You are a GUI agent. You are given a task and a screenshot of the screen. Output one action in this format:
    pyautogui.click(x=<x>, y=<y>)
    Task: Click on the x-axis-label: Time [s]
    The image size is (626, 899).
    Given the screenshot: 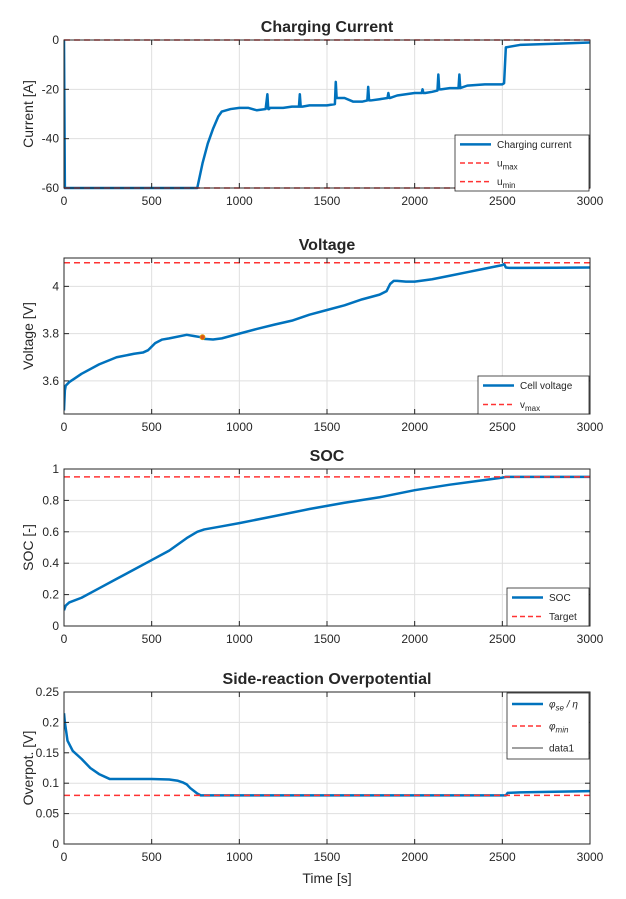 What is the action you would take?
    pyautogui.click(x=326, y=878)
    